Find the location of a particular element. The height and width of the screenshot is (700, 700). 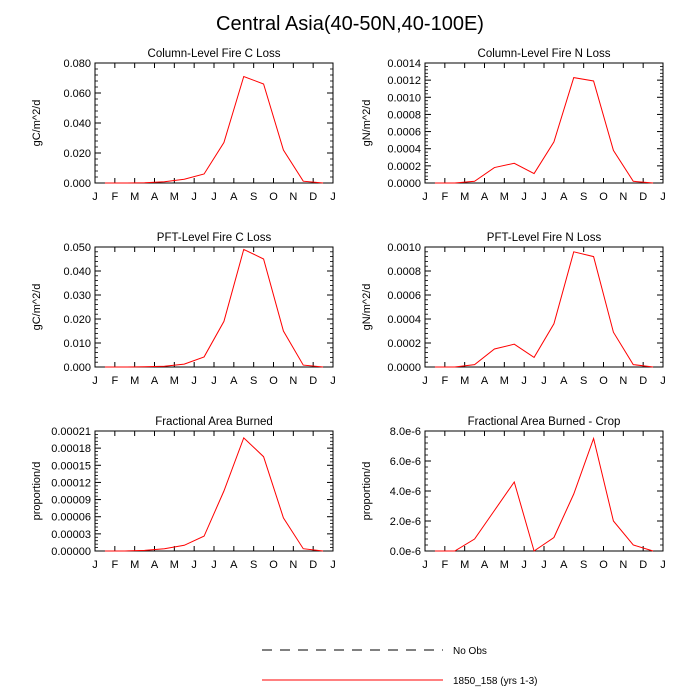

y-tick-label: 0.0010 is located at coordinates (404, 248).